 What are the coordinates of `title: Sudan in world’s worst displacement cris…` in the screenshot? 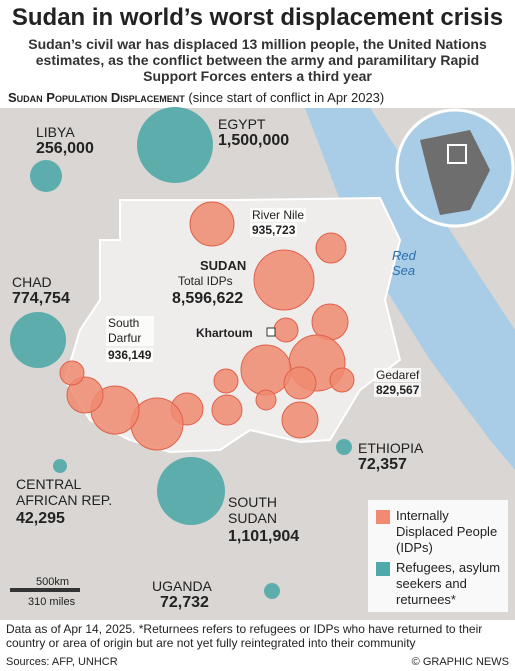 It's located at (257, 17).